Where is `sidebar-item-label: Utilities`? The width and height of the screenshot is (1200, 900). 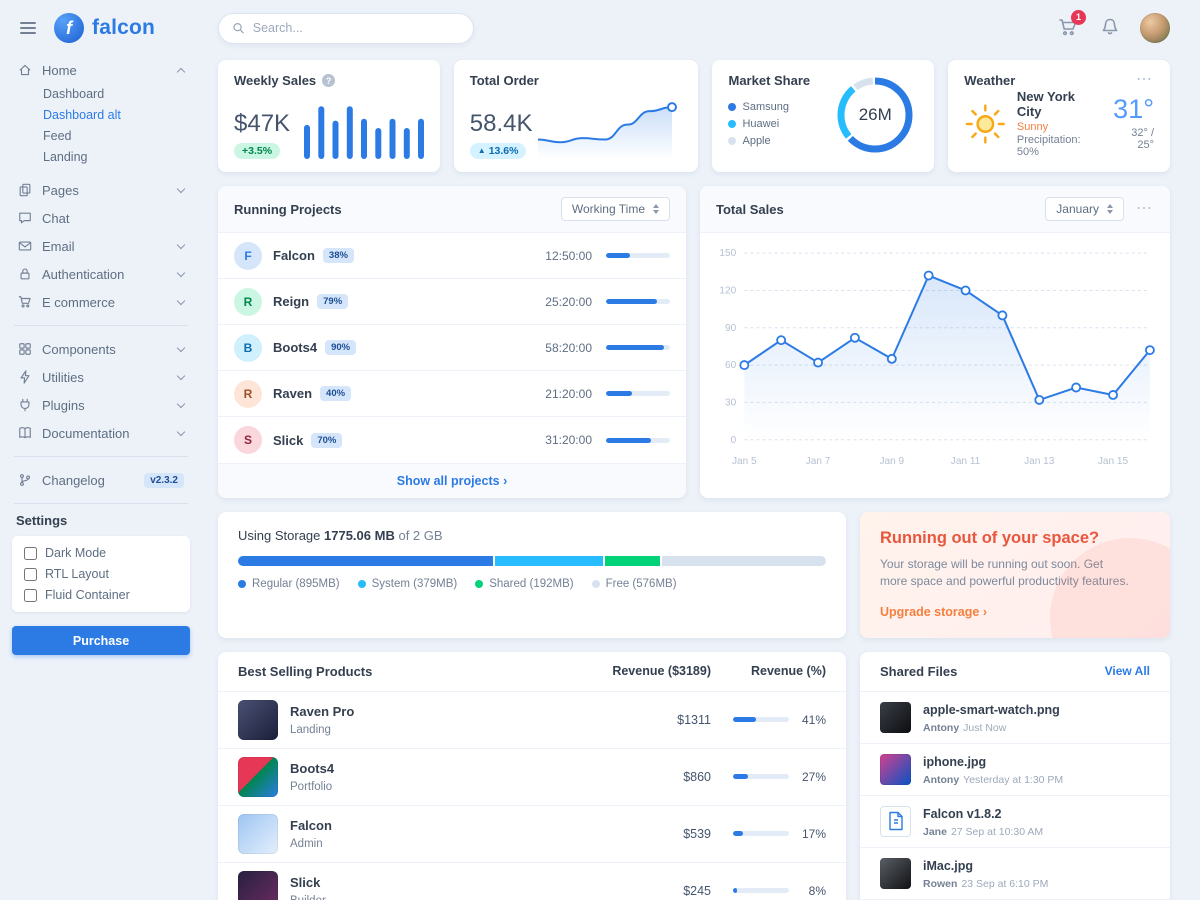 sidebar-item-label: Utilities is located at coordinates (63, 377).